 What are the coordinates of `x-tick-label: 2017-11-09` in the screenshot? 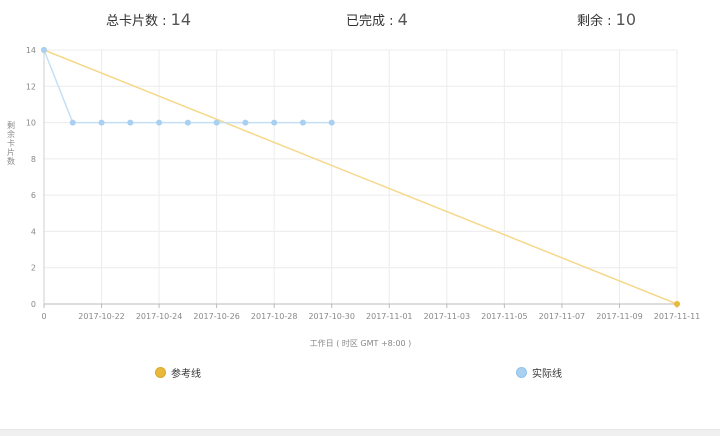 It's located at (619, 316).